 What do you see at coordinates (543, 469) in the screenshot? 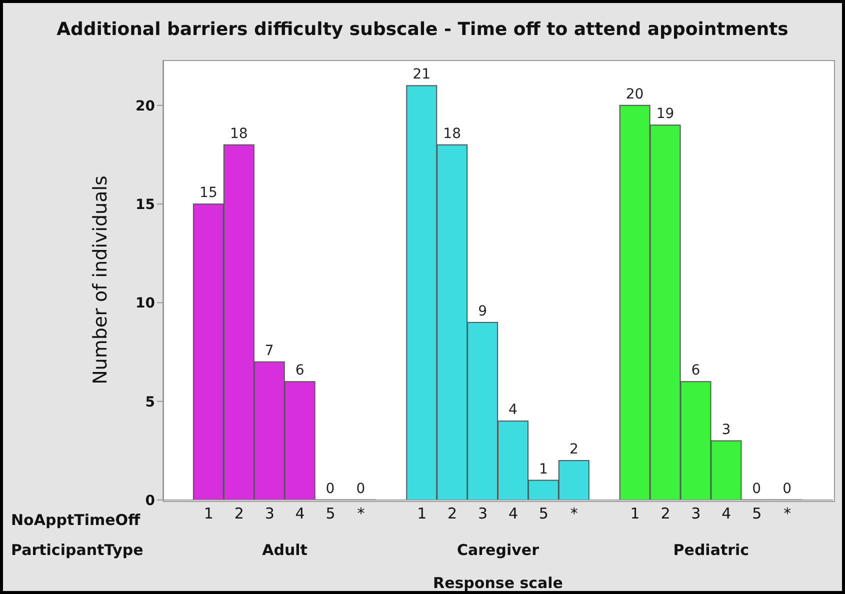
I see `data-label: 1` at bounding box center [543, 469].